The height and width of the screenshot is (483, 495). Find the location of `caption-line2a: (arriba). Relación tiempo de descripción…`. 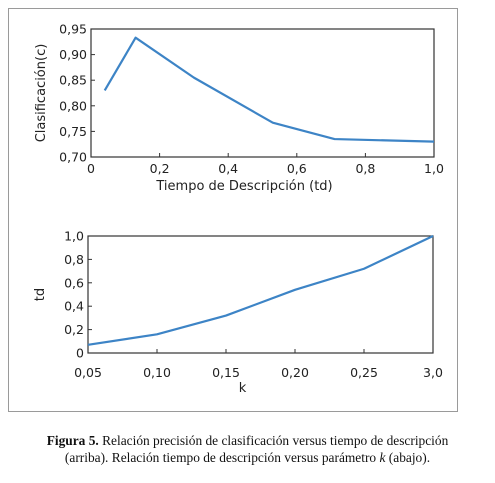

caption-line2a: (arriba). Relación tiempo de descripción… is located at coordinates (222, 457).